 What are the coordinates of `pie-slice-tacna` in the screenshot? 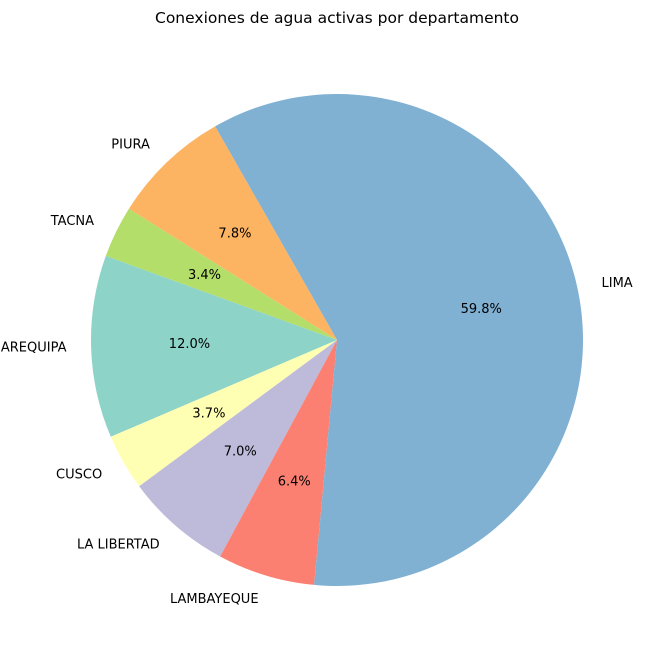 It's located at (221, 274).